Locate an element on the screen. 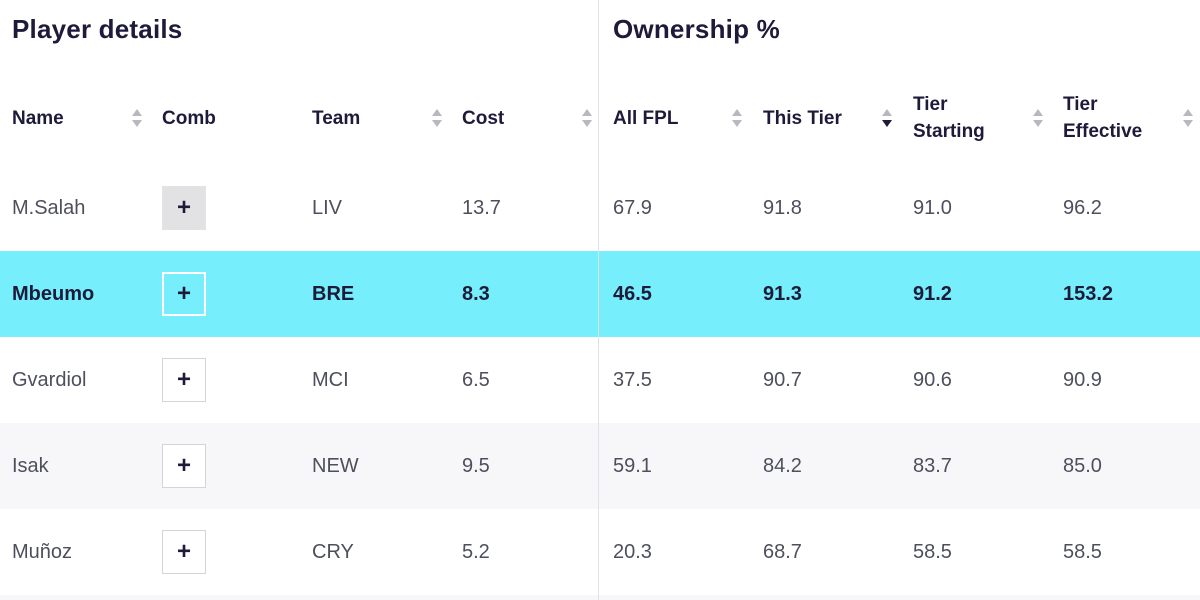 Image resolution: width=1200 pixels, height=600 pixels. tier-effective-line2: Effective is located at coordinates (1103, 131).